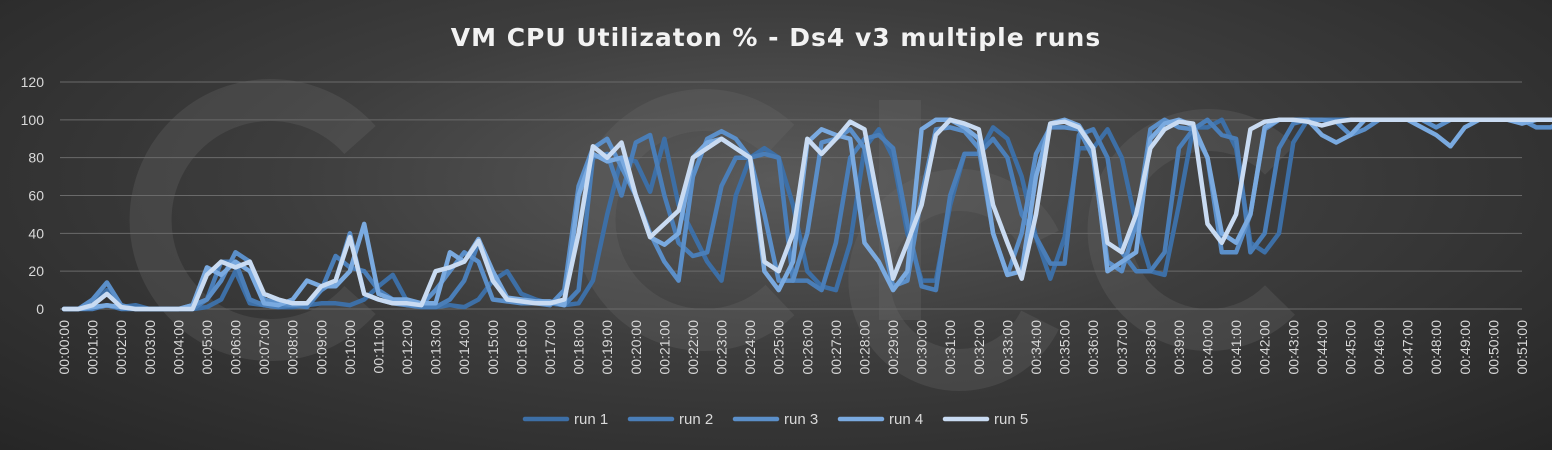  Describe the element at coordinates (836, 347) in the screenshot. I see `x-tick-label: 00:27:00` at that location.